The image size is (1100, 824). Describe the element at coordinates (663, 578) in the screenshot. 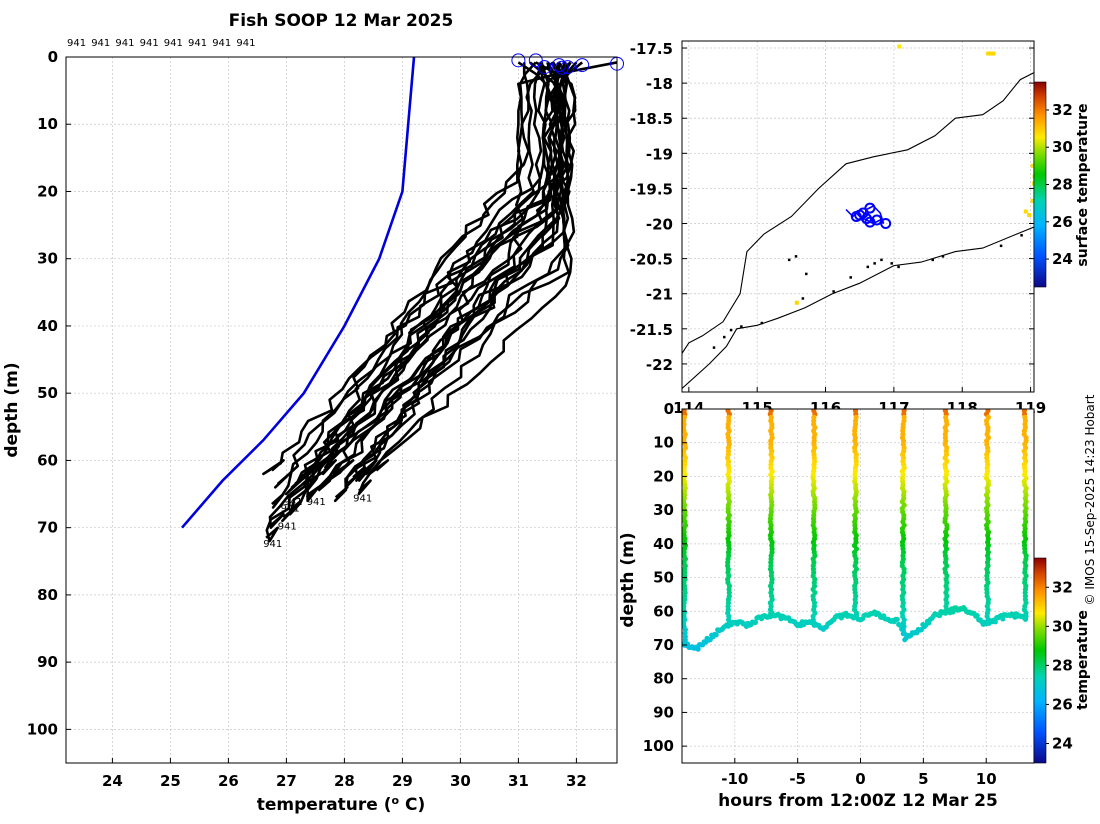

I see `curtain-y-tick-label: 50` at that location.